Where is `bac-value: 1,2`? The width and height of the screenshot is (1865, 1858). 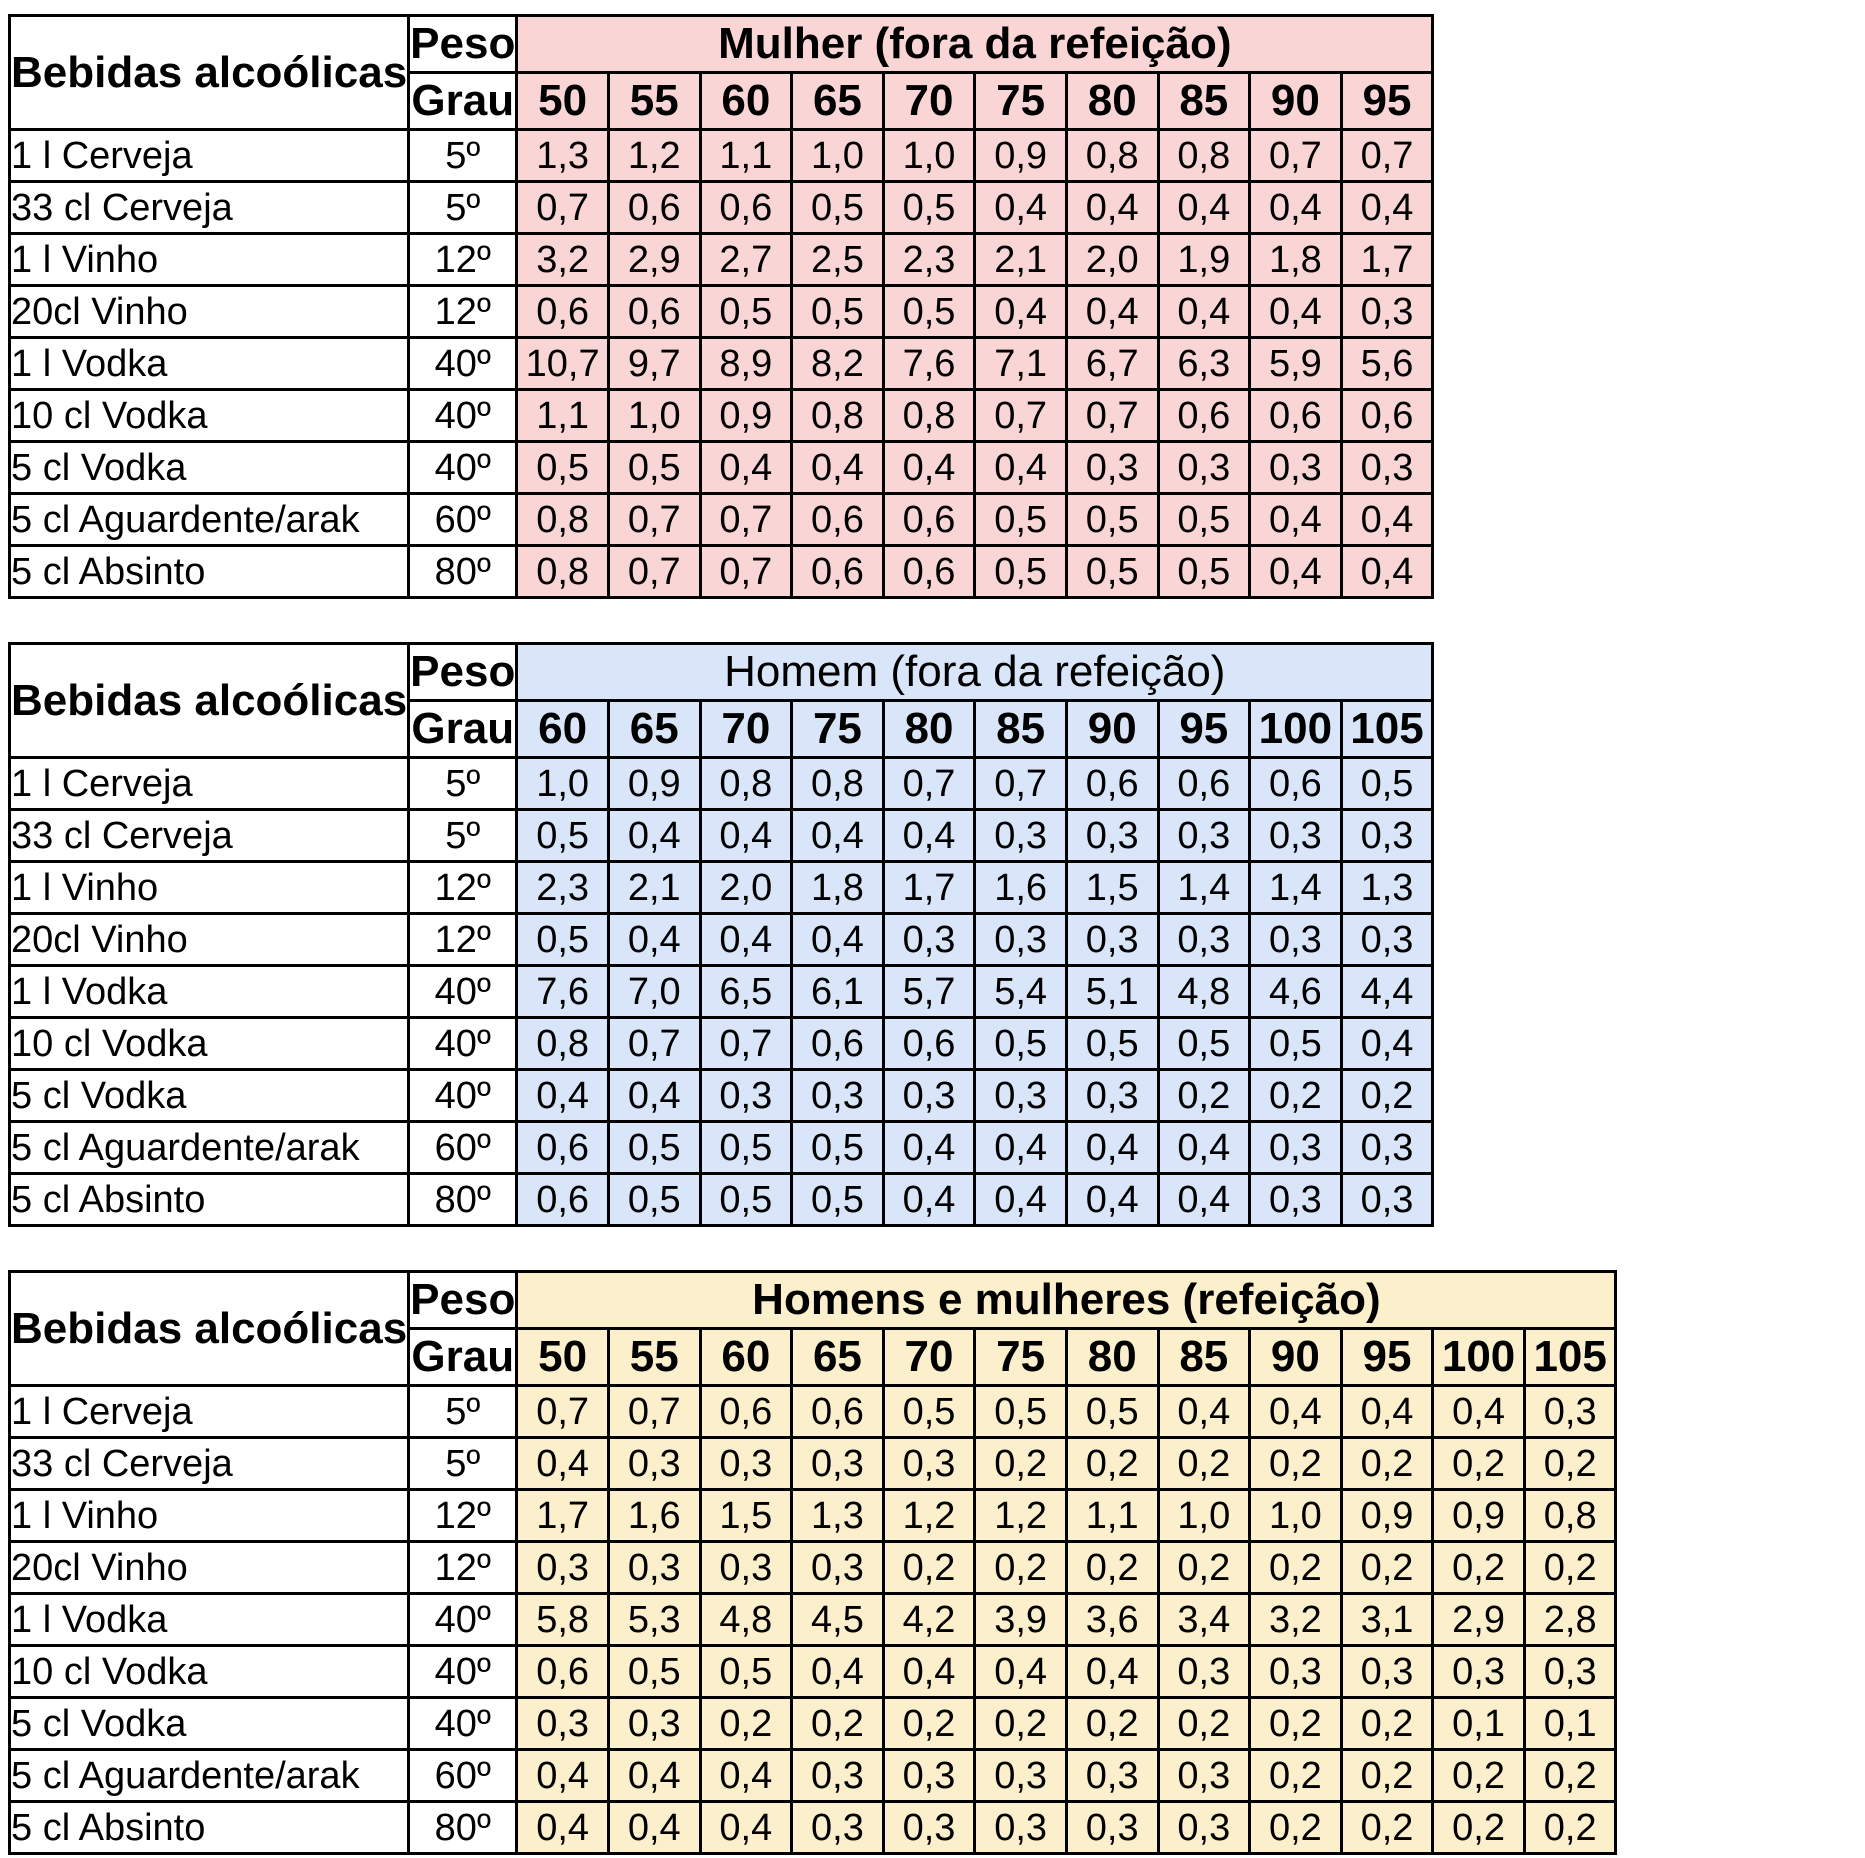 bac-value: 1,2 is located at coordinates (1020, 1515).